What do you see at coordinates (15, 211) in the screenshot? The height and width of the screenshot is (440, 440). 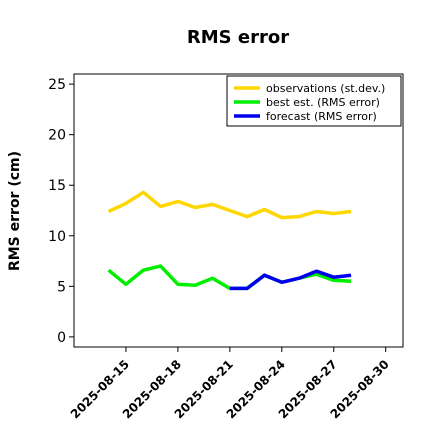 I see `y-axis-label: RMS error (cm)` at bounding box center [15, 211].